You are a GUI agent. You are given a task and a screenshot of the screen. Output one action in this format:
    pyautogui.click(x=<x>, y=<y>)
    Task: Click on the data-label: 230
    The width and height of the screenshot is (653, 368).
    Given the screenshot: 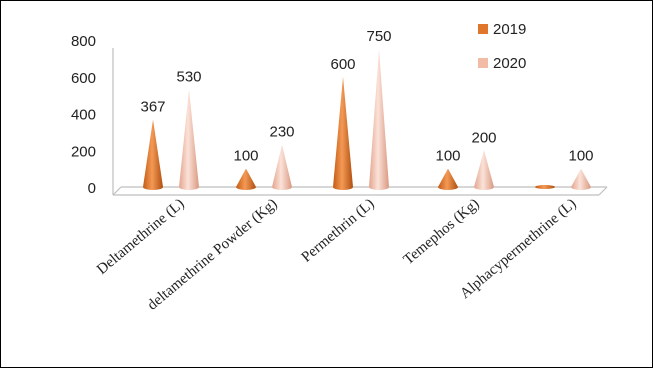 What is the action you would take?
    pyautogui.click(x=281, y=132)
    